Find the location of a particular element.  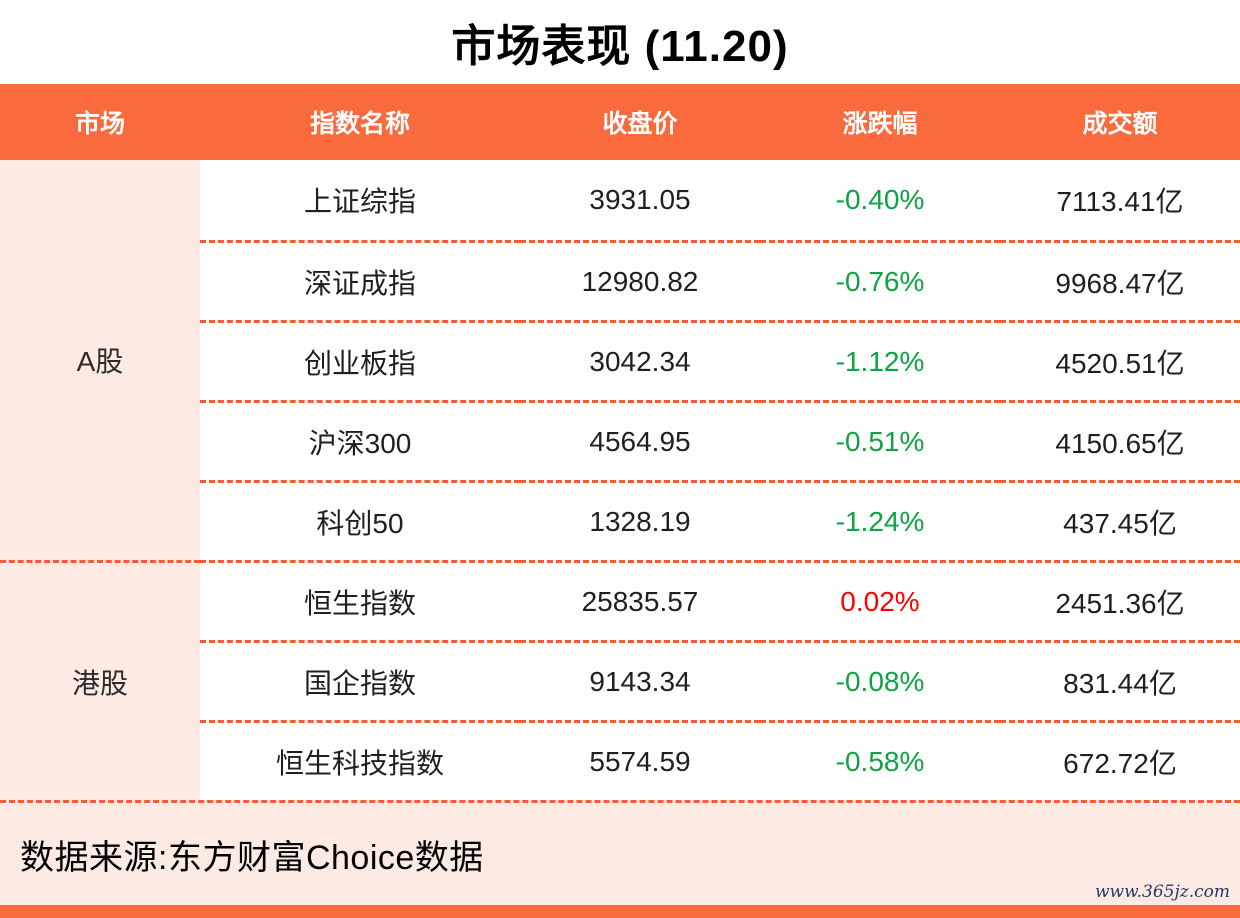

turnover-cell: 437.45亿 is located at coordinates (1120, 520).